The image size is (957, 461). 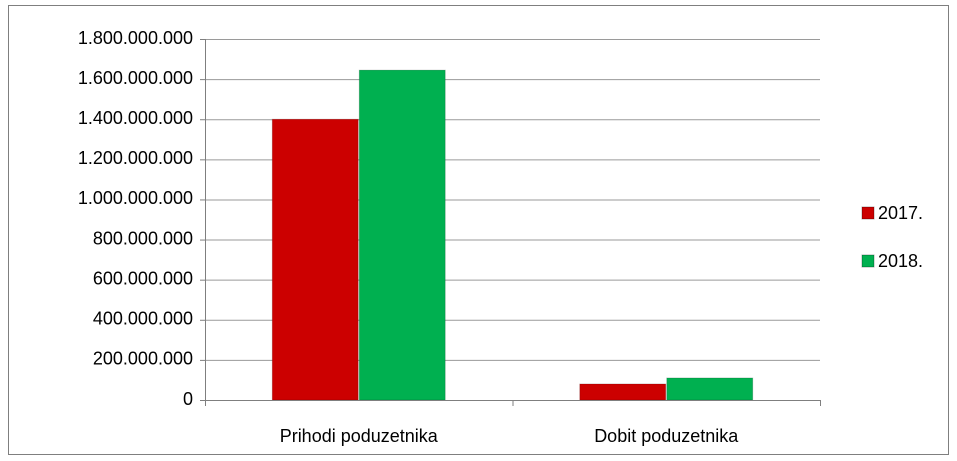 I want to click on legend-label: 2018., so click(x=900, y=261).